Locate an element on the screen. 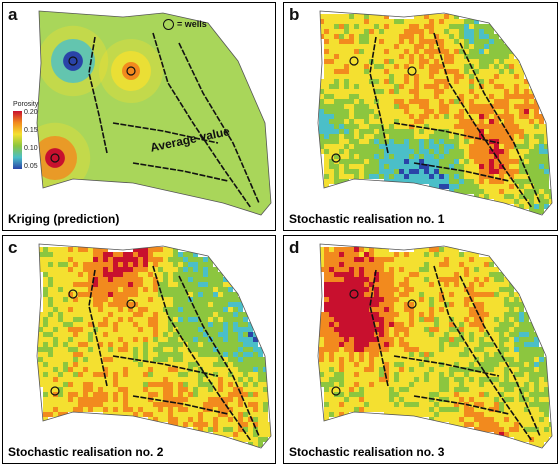 This screenshot has width=560, height=466. panel-caption: Stochastic realisation no. 2 is located at coordinates (86, 452).